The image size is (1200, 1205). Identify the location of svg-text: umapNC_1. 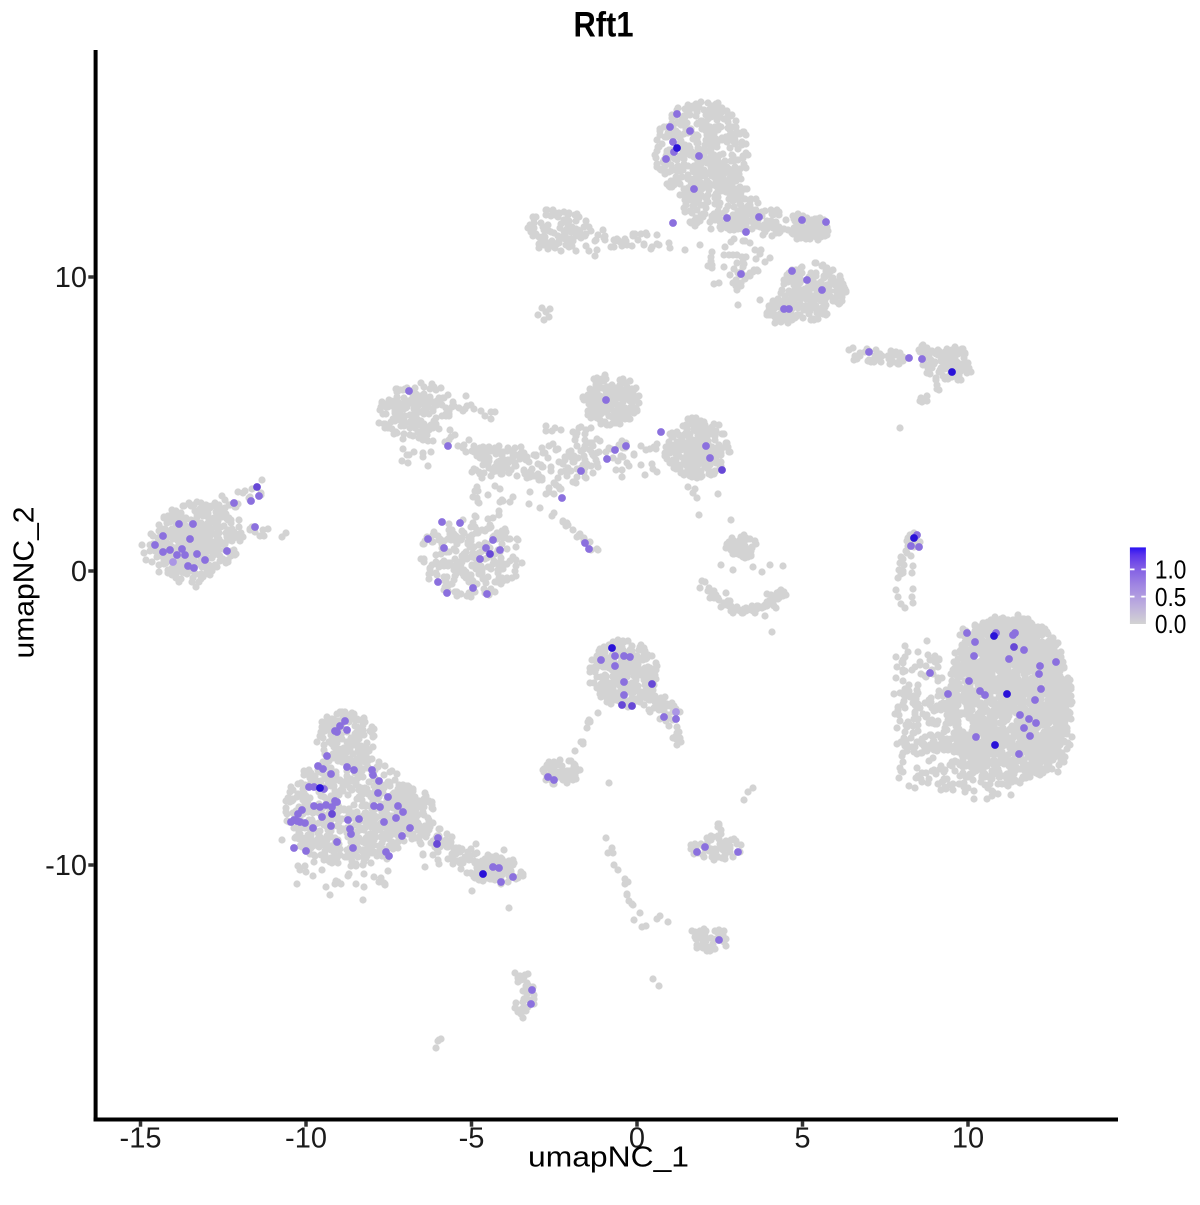
(608, 1158).